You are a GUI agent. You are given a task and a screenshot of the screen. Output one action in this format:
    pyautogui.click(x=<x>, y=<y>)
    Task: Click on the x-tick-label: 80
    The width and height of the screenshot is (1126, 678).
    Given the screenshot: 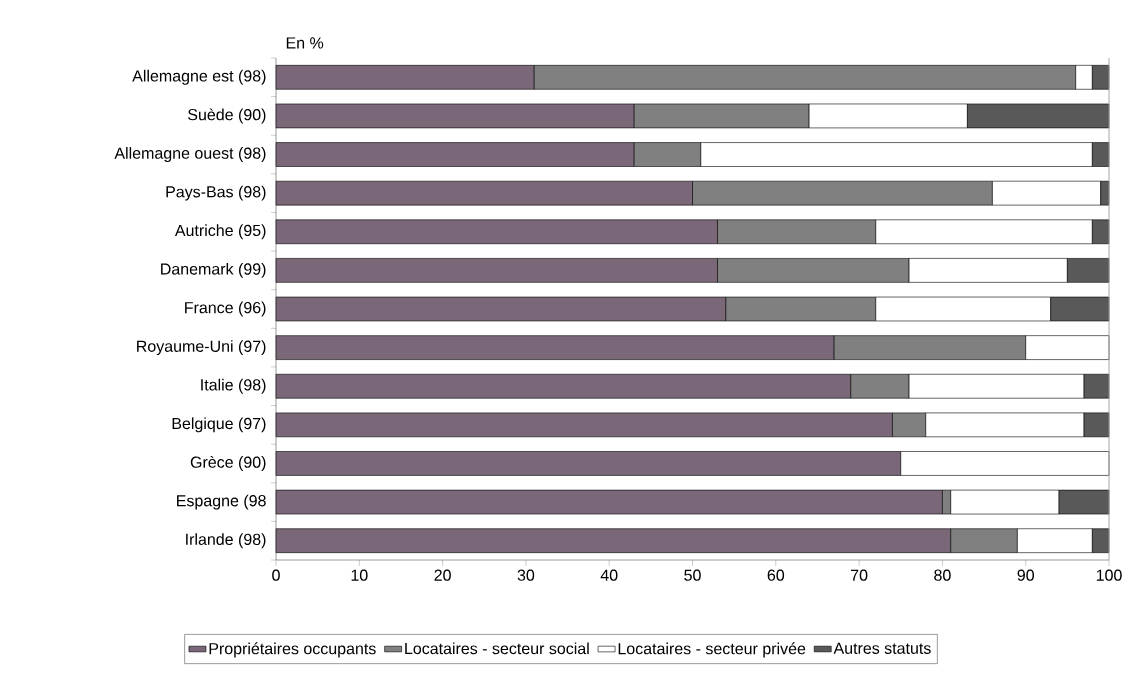 What is the action you would take?
    pyautogui.click(x=942, y=575)
    